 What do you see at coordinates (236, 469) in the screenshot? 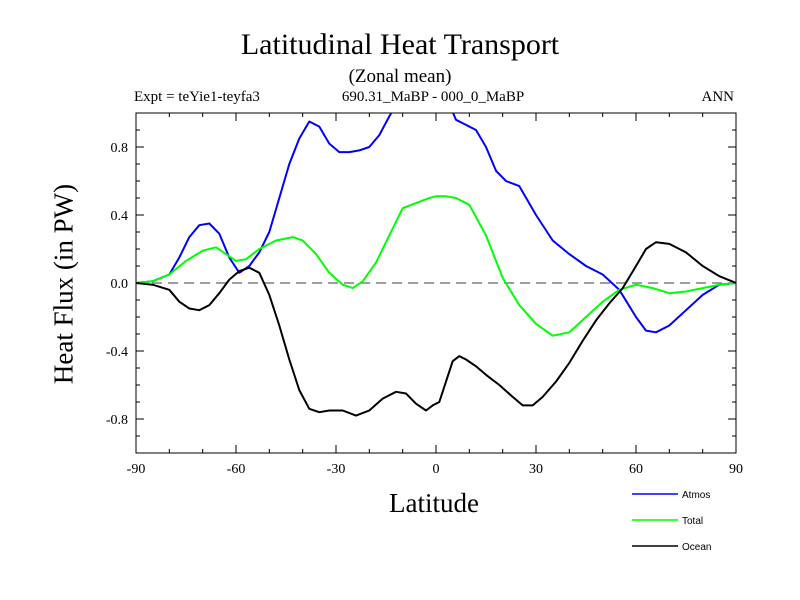
I see `x-tick-label: -60` at bounding box center [236, 469].